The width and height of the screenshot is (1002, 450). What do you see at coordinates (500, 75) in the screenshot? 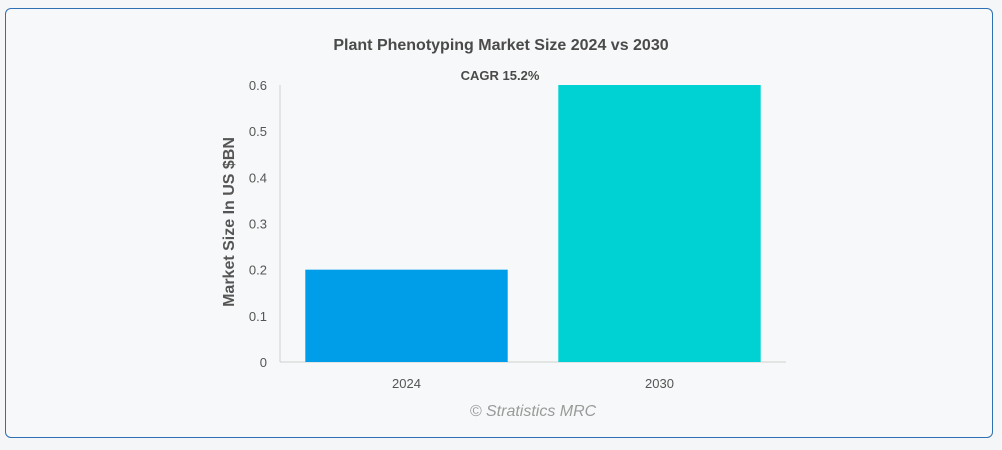
I see `cagr-annotation: CAGR 15.2%` at bounding box center [500, 75].